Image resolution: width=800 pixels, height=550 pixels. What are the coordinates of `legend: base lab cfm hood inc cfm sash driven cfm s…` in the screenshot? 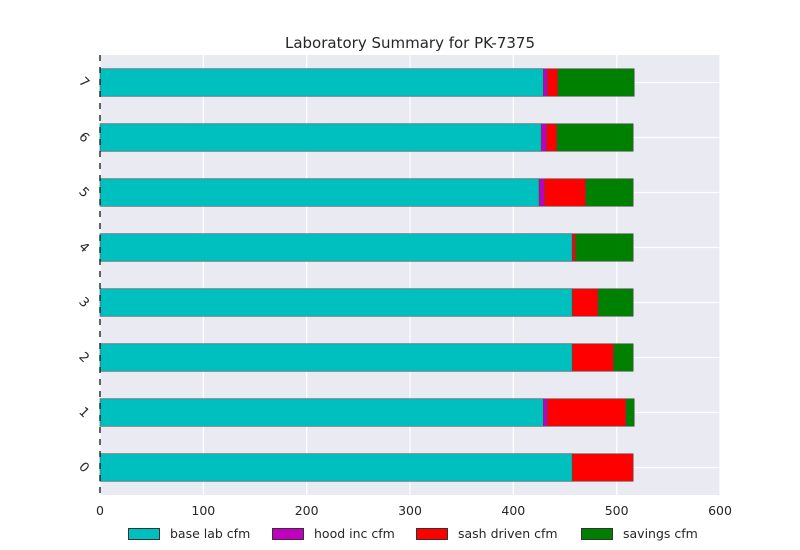 It's located at (400, 537).